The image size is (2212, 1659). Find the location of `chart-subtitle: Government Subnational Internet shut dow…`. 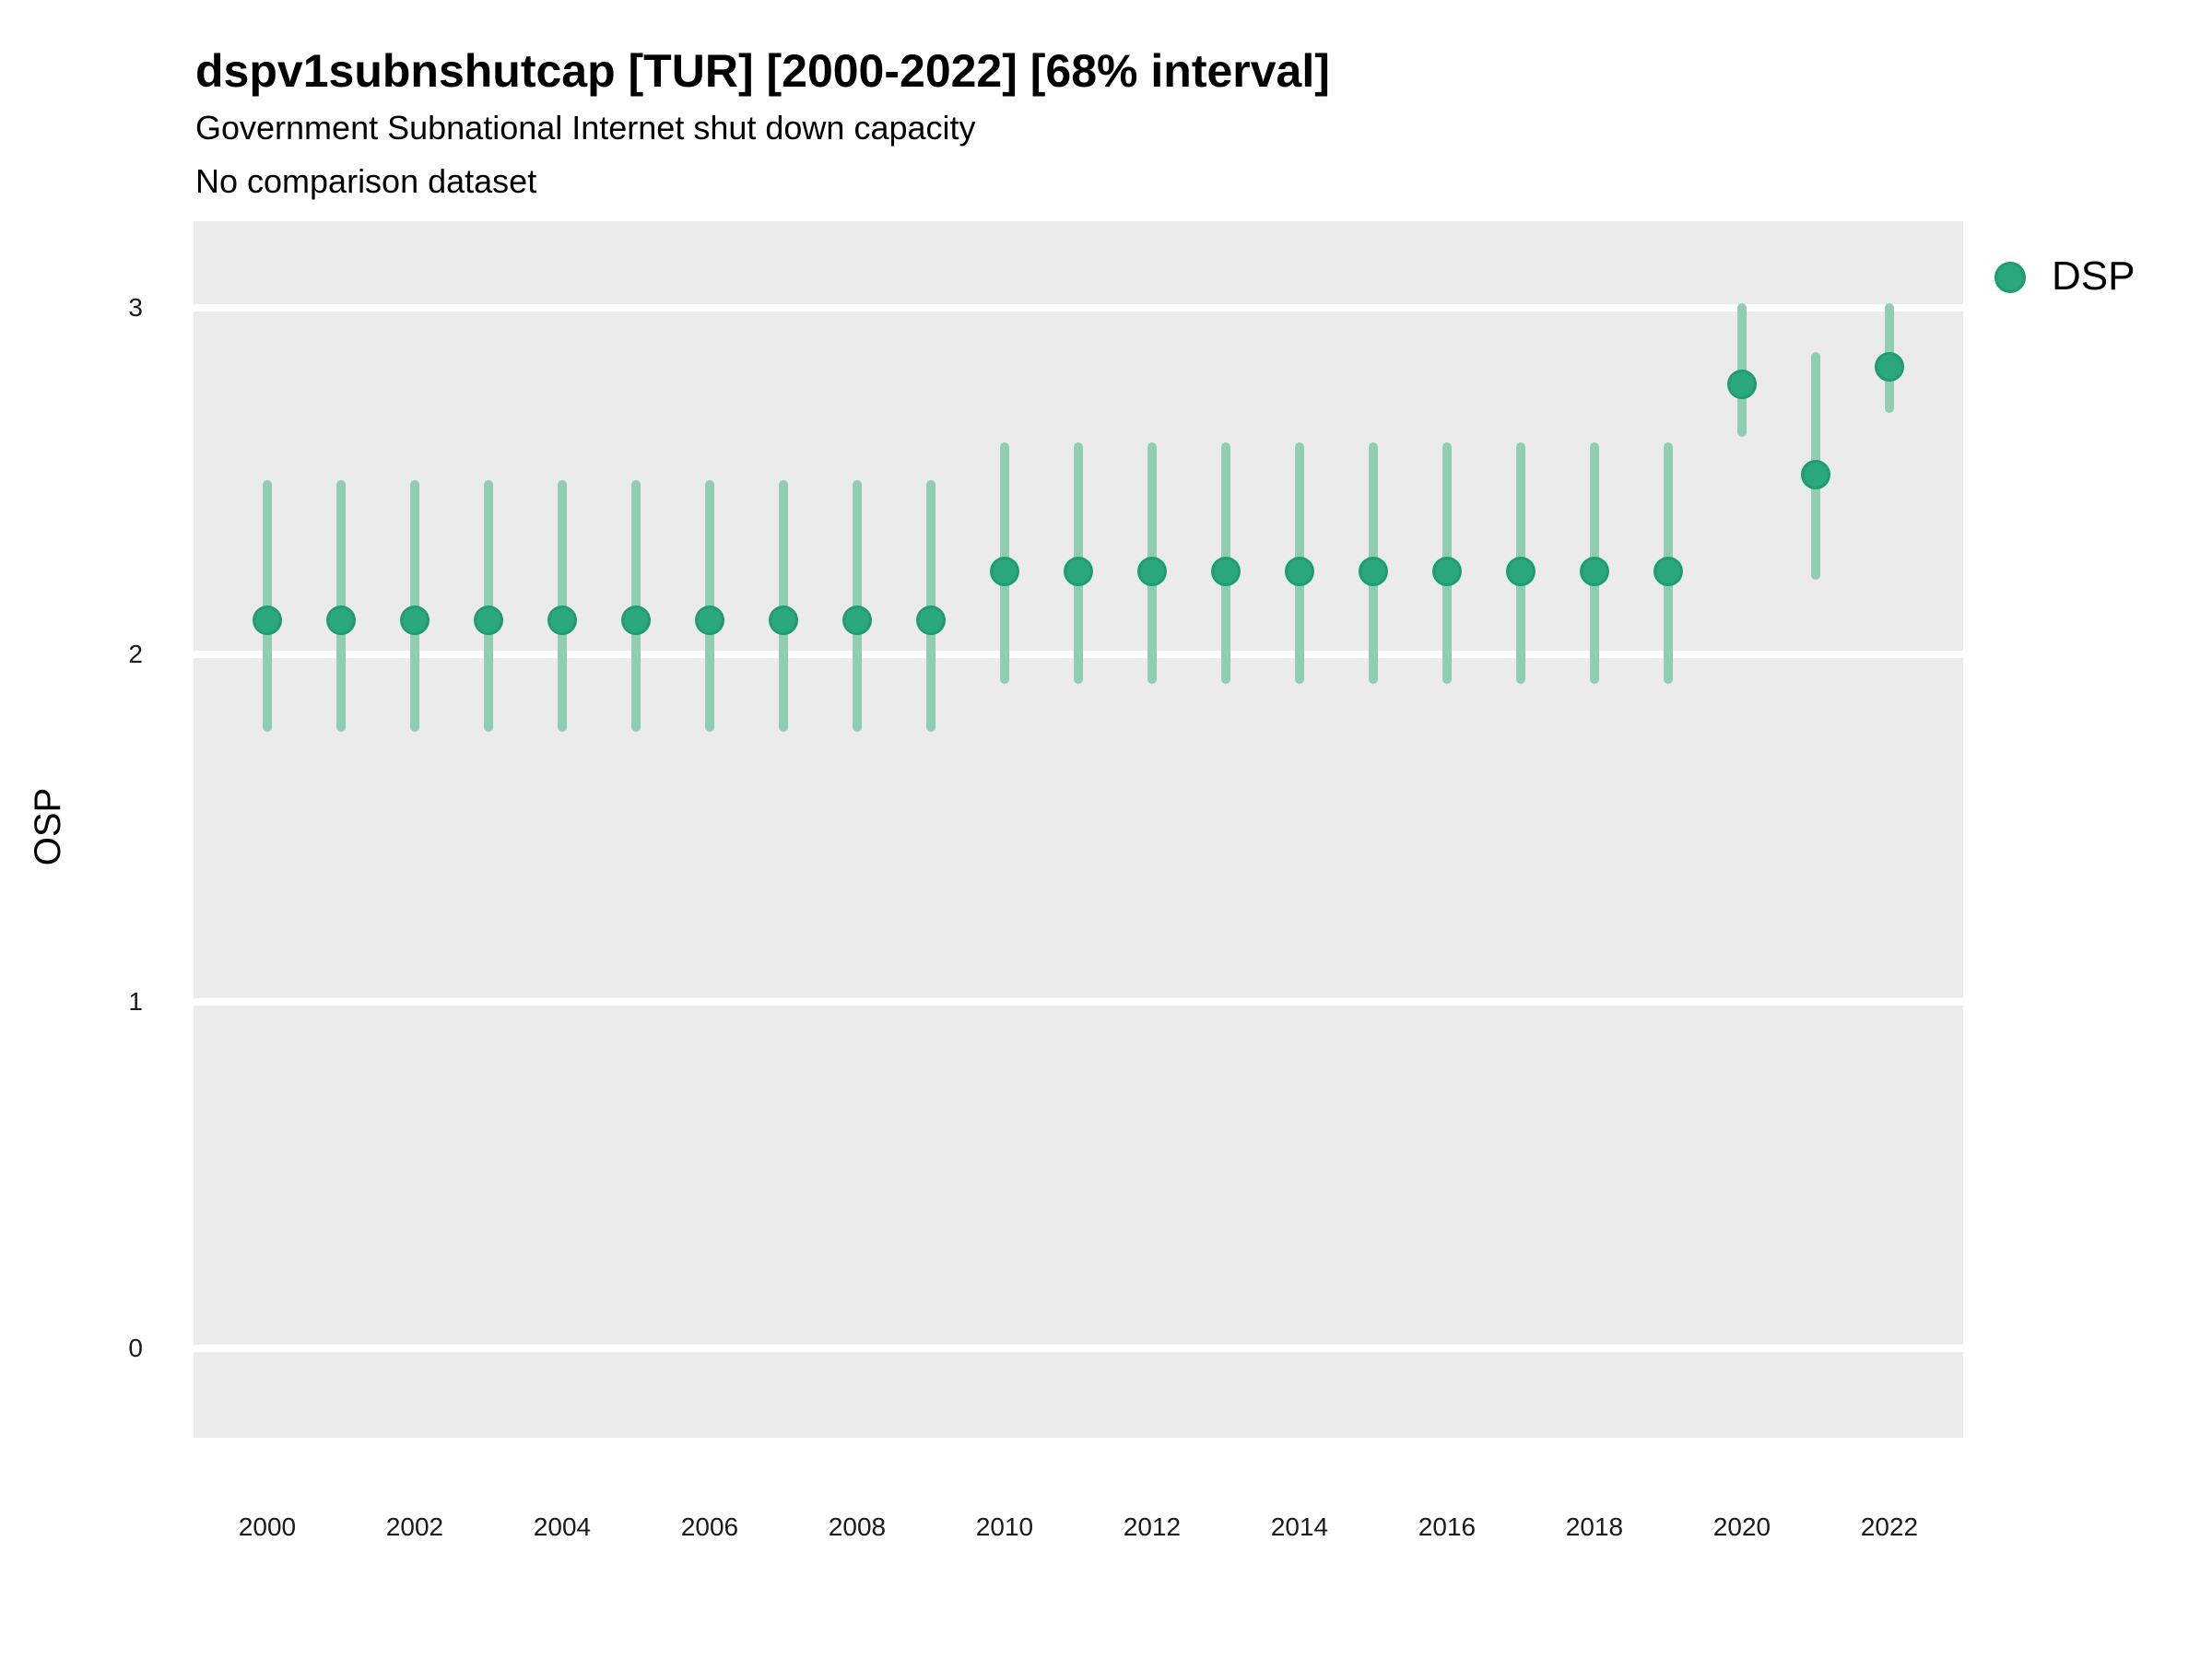

chart-subtitle: Government Subnational Internet shut dow… is located at coordinates (585, 128).